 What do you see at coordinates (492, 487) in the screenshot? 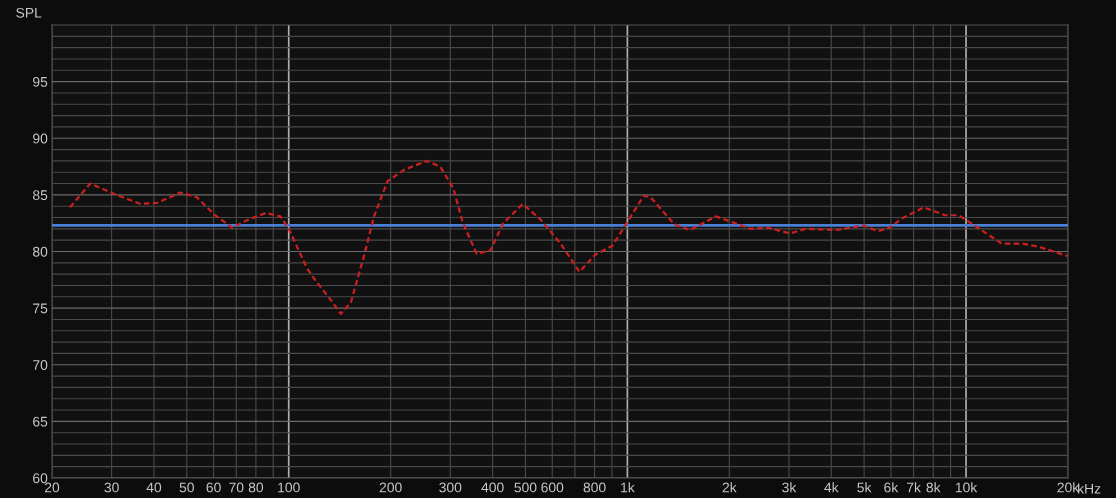
I see `x-tick-label: 400` at bounding box center [492, 487].